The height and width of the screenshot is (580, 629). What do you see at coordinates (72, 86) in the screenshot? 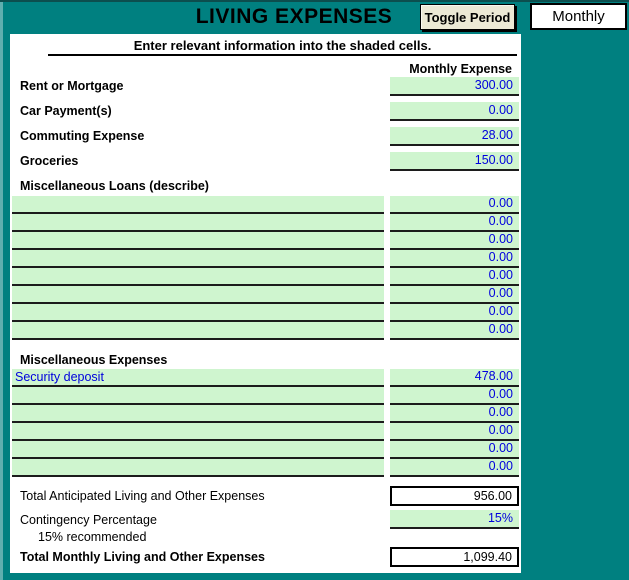
I see `row-label-rent: Rent or Mortgage` at bounding box center [72, 86].